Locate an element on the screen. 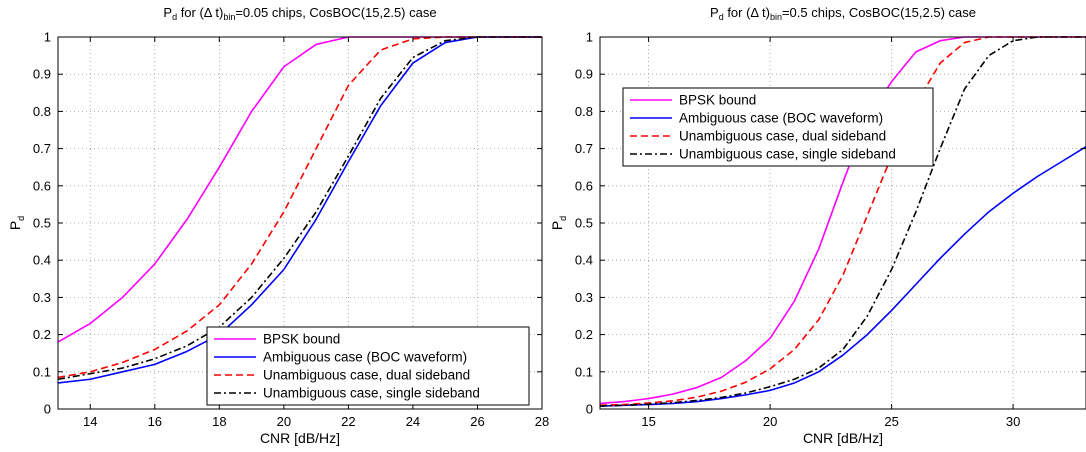  x-tick-label: 22 is located at coordinates (348, 421).